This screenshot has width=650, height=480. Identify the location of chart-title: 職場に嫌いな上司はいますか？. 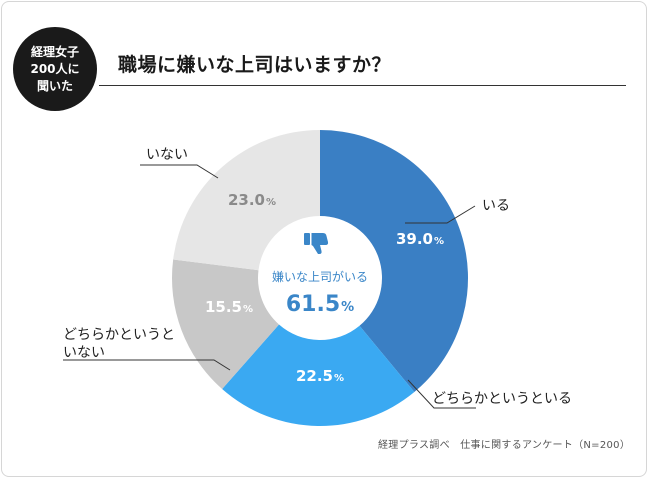
(255, 65).